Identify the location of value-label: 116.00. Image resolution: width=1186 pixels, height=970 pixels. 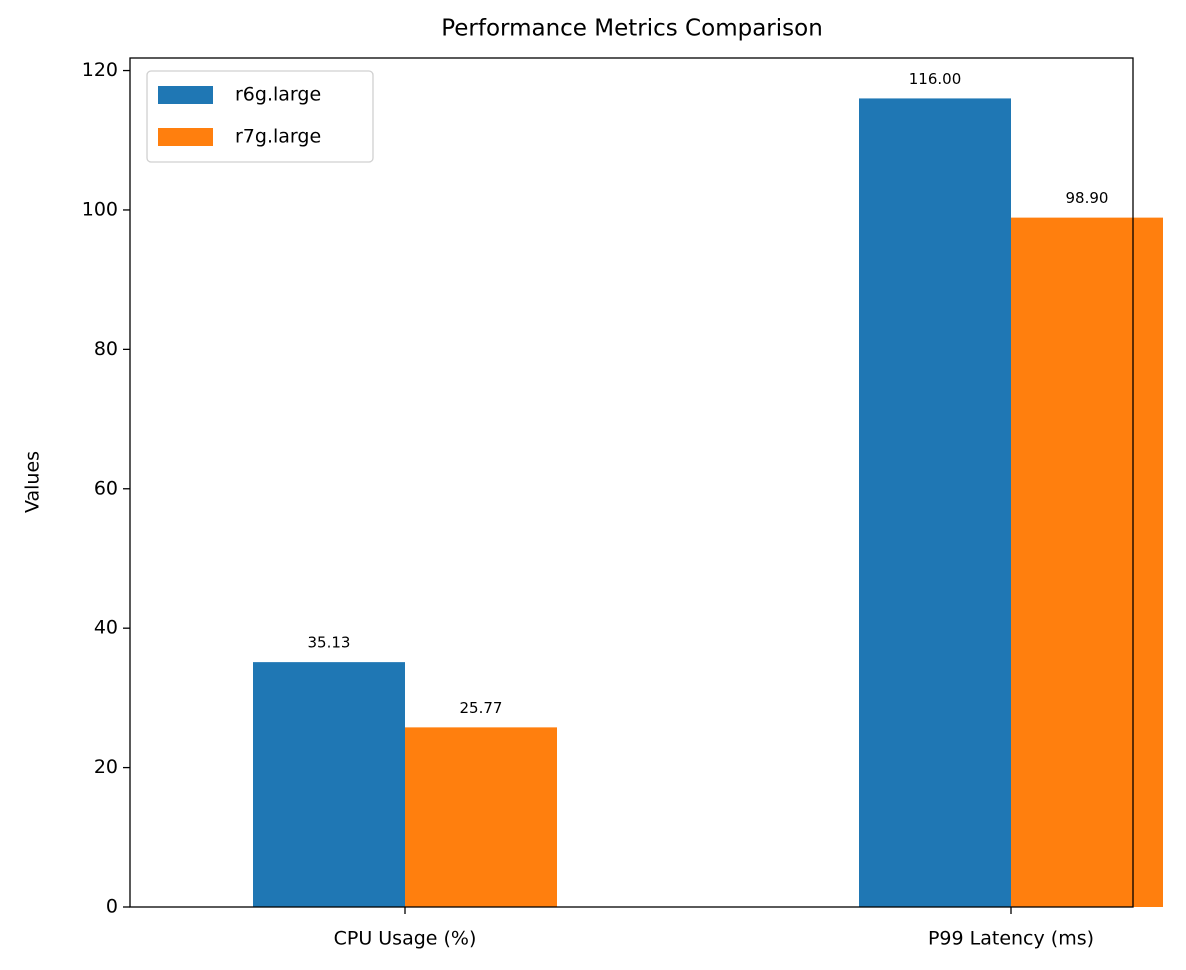
(935, 79).